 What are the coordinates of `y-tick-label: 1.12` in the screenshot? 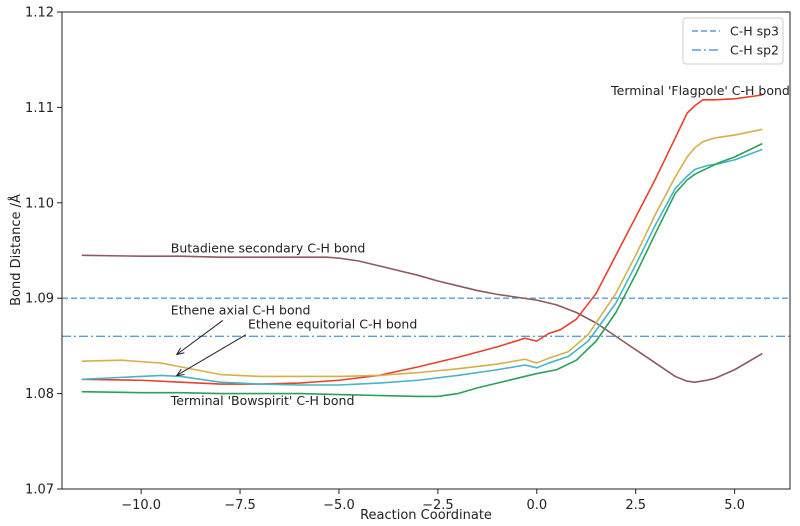 It's located at (39, 13).